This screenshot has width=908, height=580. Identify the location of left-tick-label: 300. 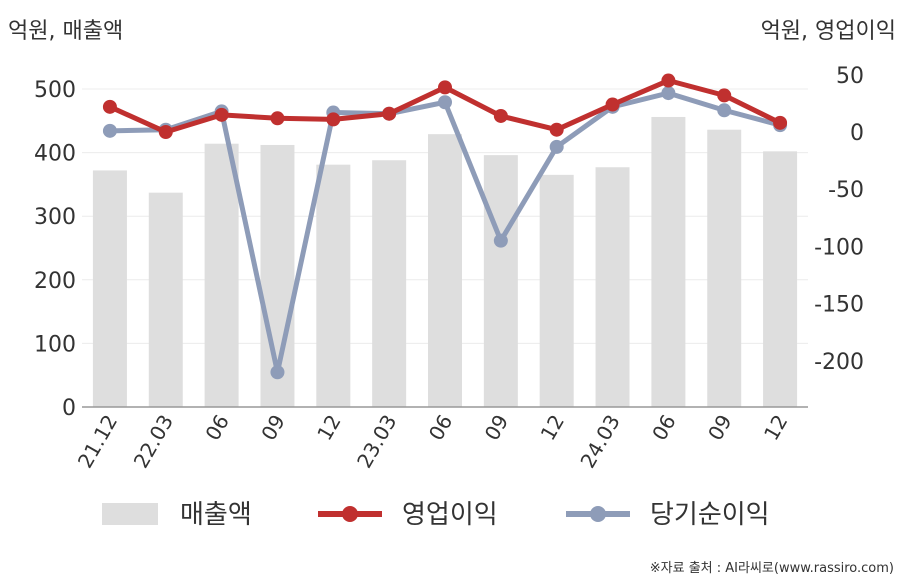
(55, 217).